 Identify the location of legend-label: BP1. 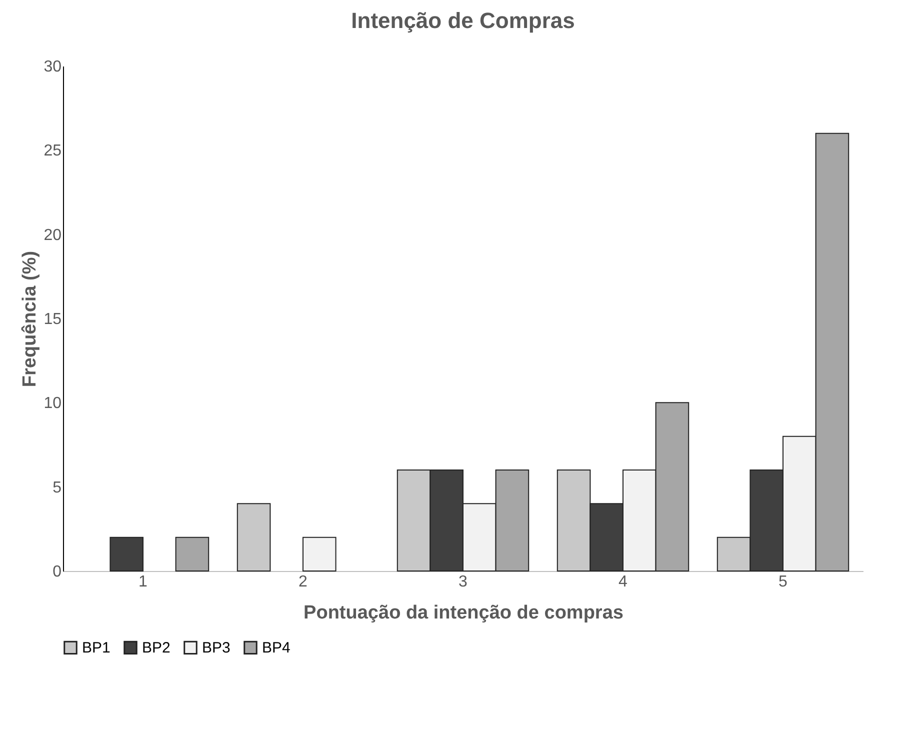
(96, 648).